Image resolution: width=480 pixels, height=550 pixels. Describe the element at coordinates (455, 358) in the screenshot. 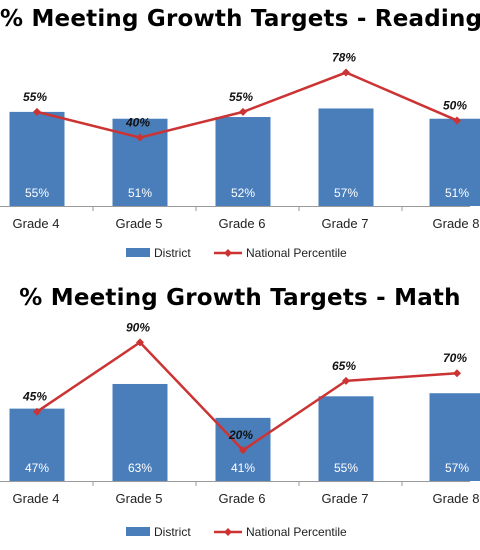

I see `national-percentile-label: 70%` at that location.